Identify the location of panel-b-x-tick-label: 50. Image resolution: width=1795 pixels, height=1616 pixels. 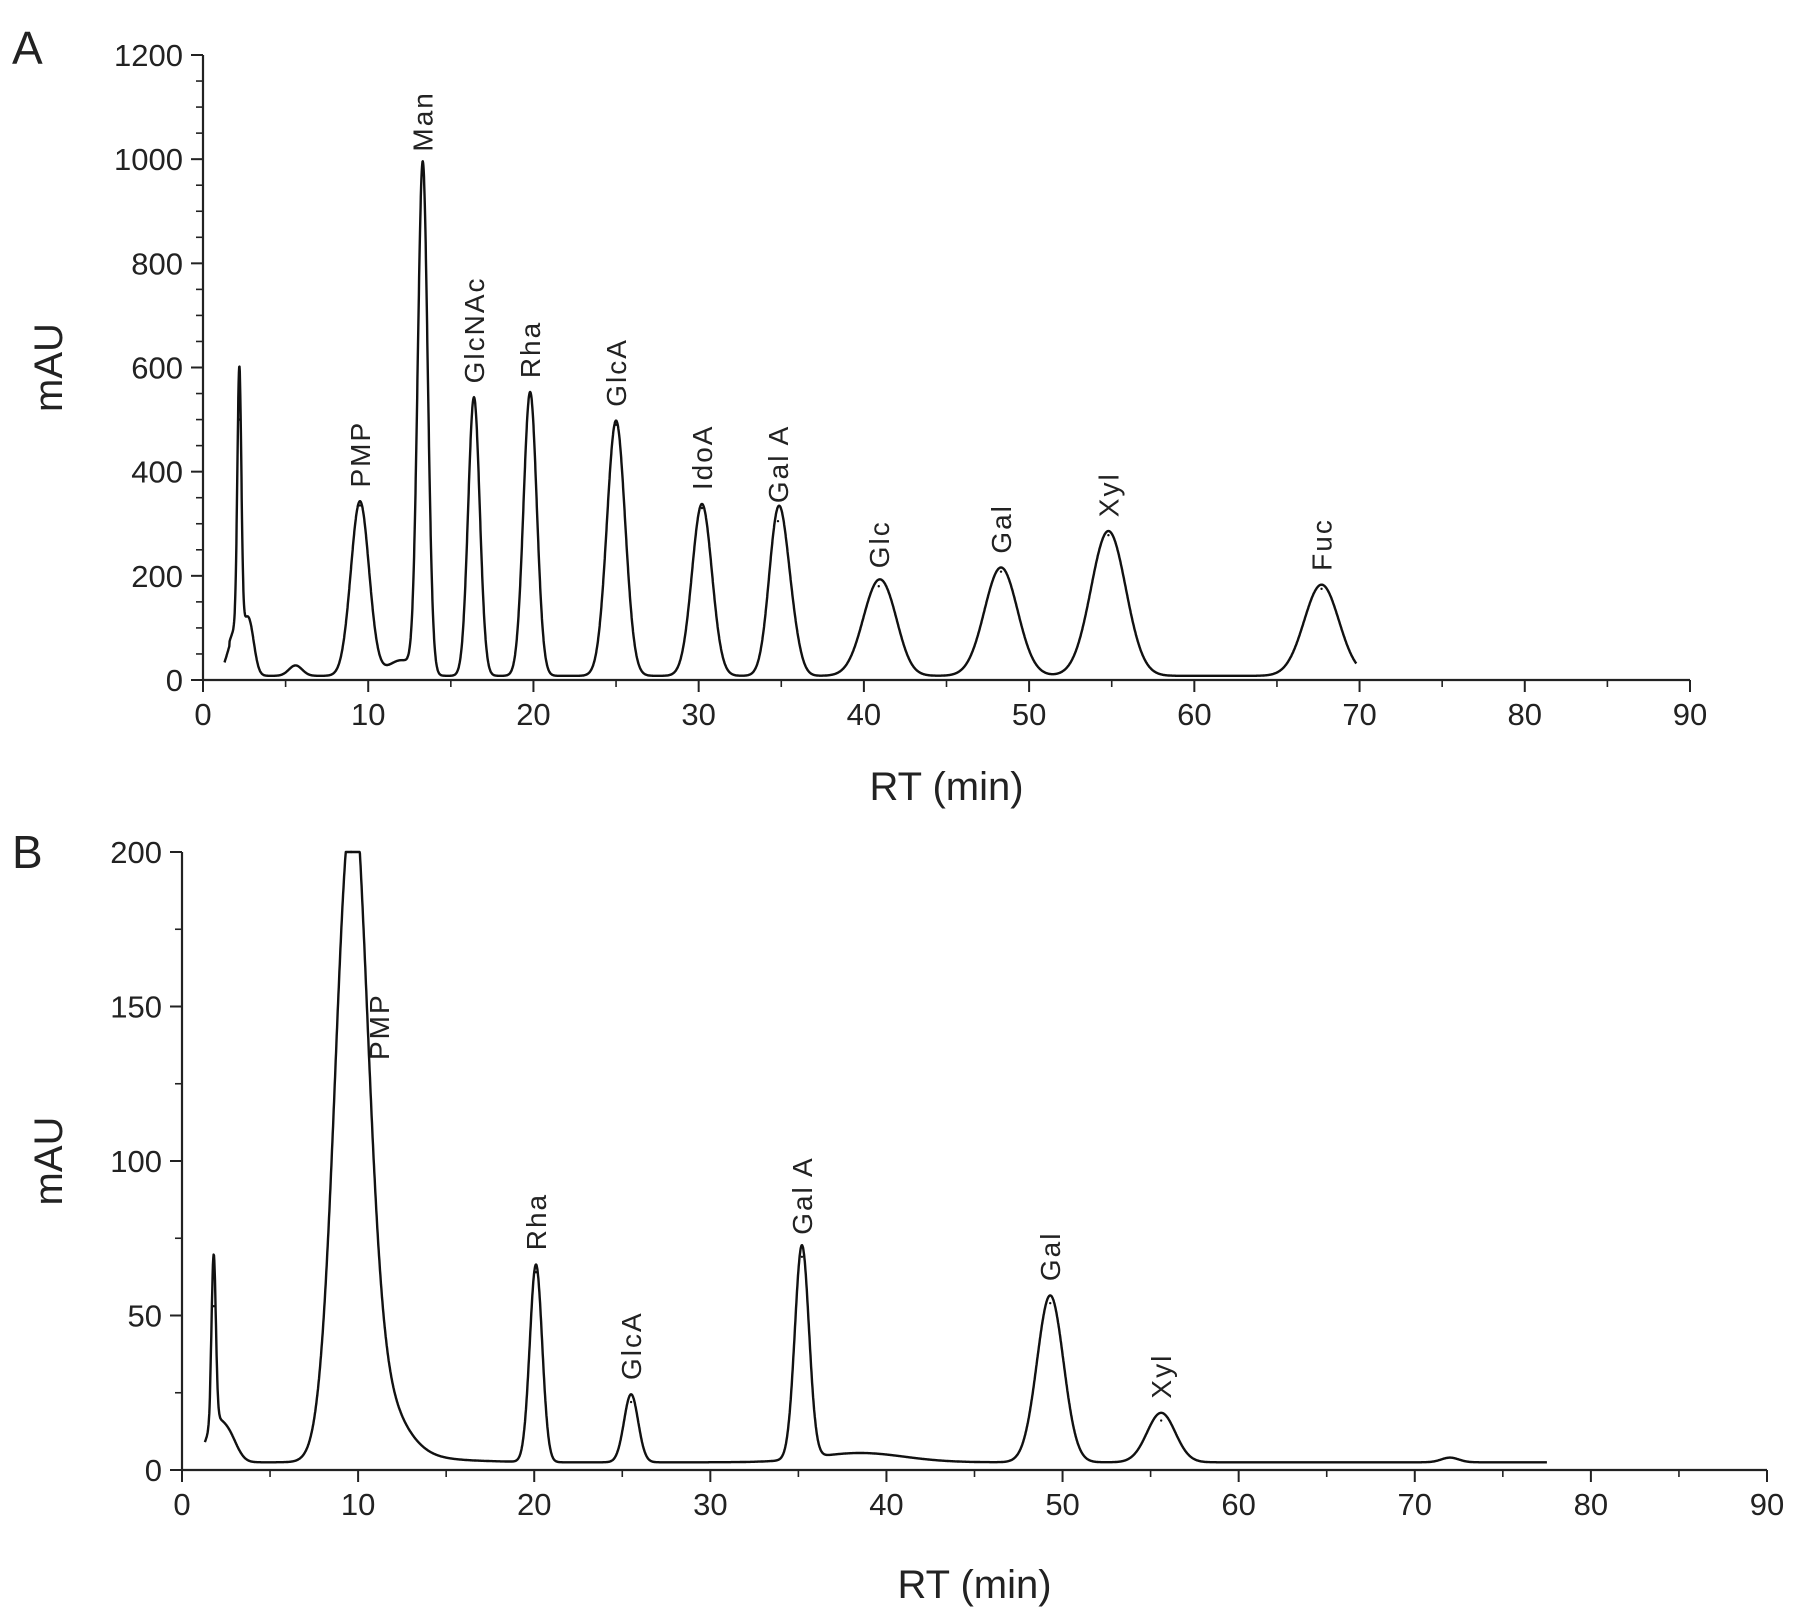
(1062, 1504).